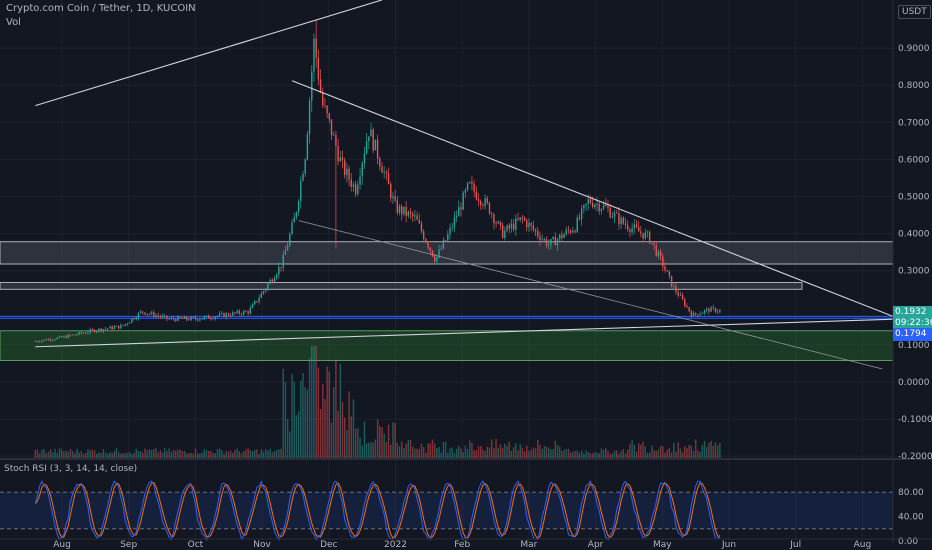 This screenshot has width=932, height=550. What do you see at coordinates (728, 545) in the screenshot?
I see `time-axis-label: Jun` at bounding box center [728, 545].